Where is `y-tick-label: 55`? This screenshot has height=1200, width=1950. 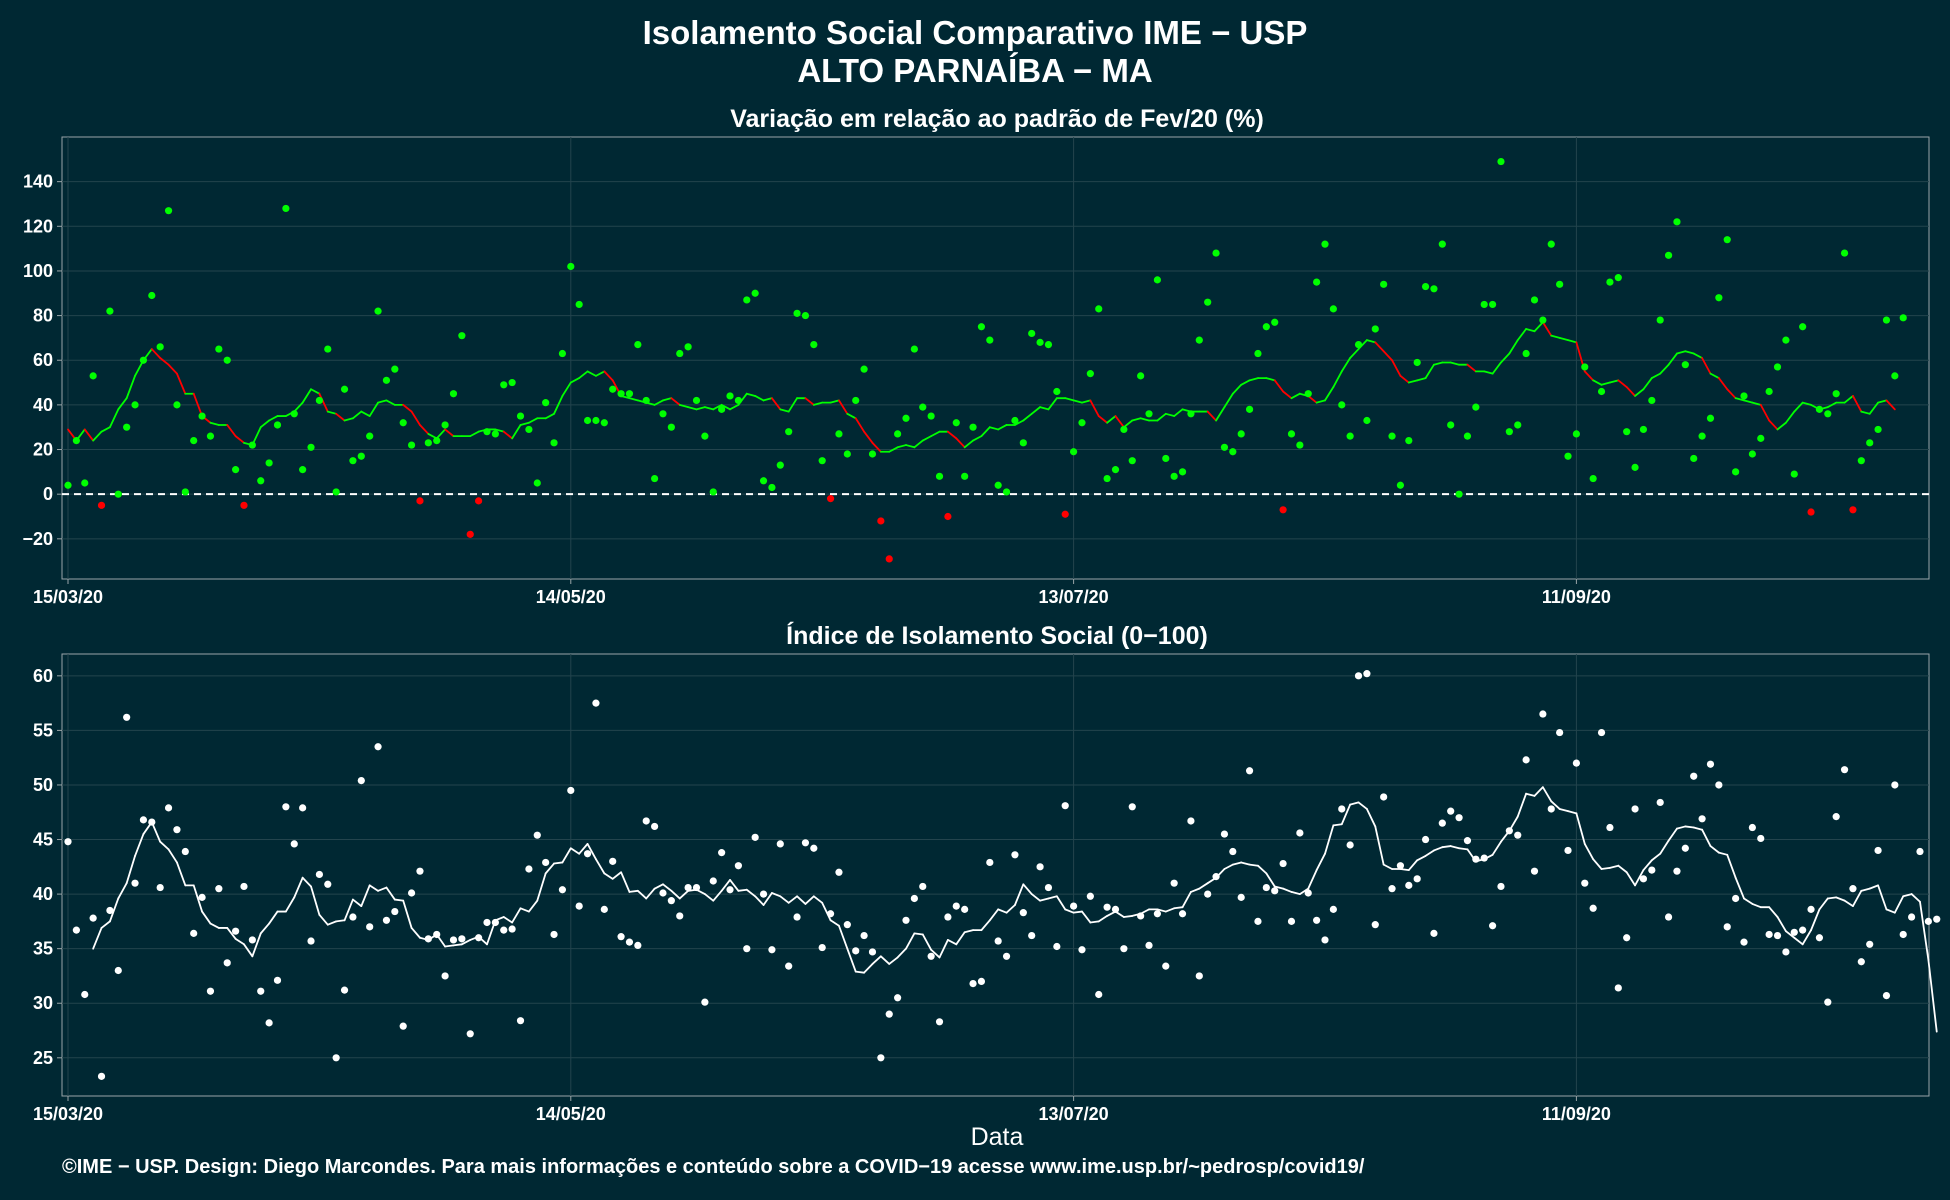
y-tick-label: 55 is located at coordinates (43, 730).